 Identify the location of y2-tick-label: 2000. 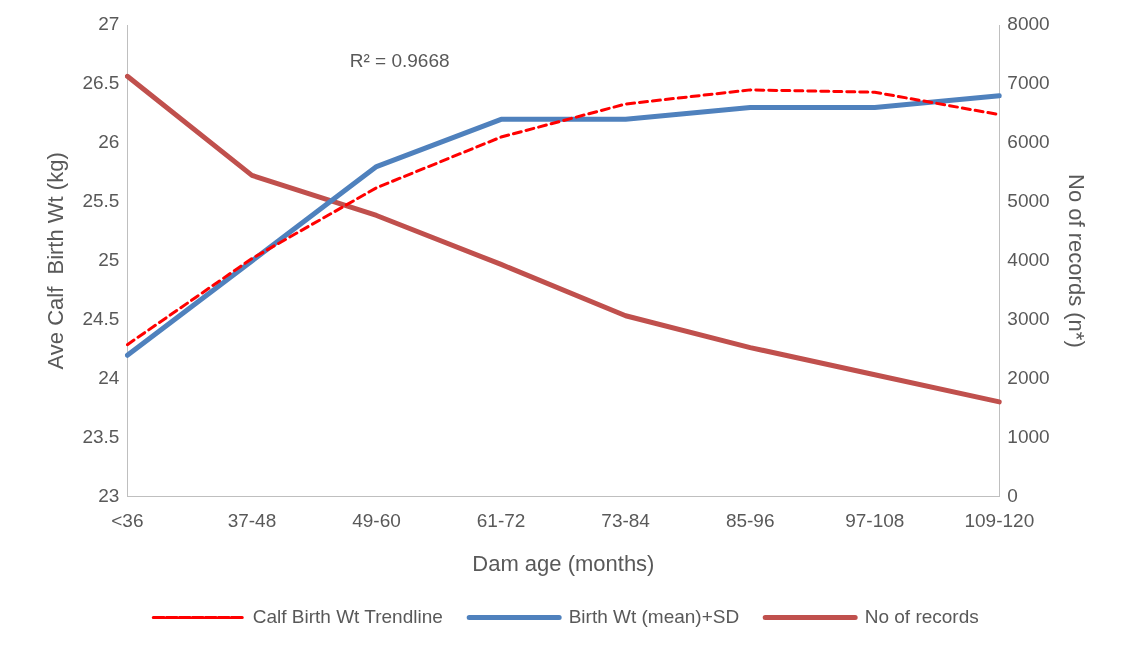
(1028, 378).